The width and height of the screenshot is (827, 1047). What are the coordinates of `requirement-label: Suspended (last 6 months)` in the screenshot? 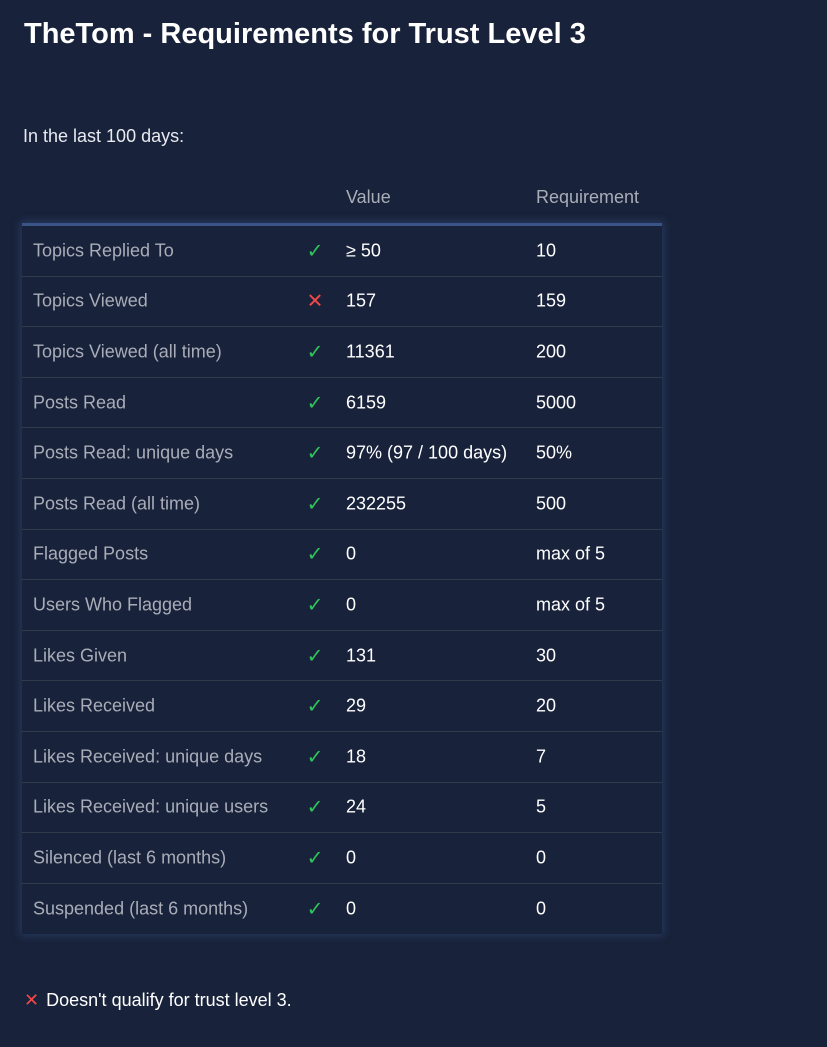 It's located at (141, 908).